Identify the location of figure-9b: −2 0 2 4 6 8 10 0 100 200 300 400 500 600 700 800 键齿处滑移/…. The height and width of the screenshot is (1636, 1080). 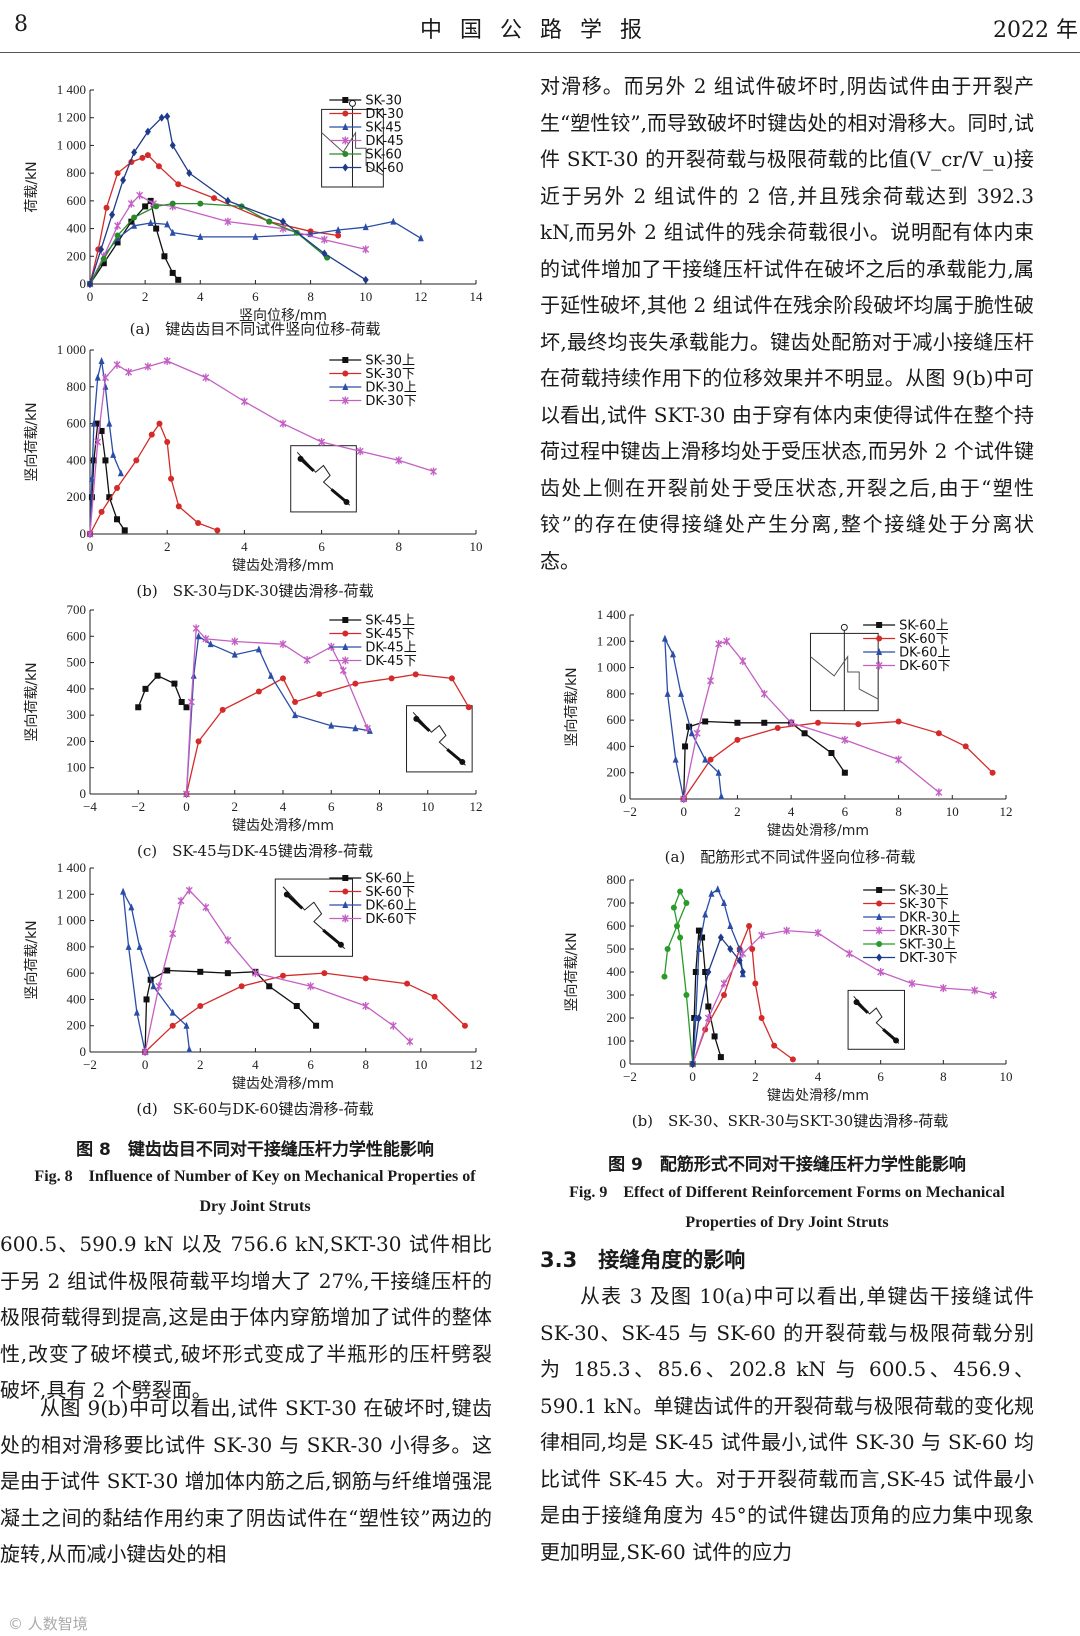
(790, 990).